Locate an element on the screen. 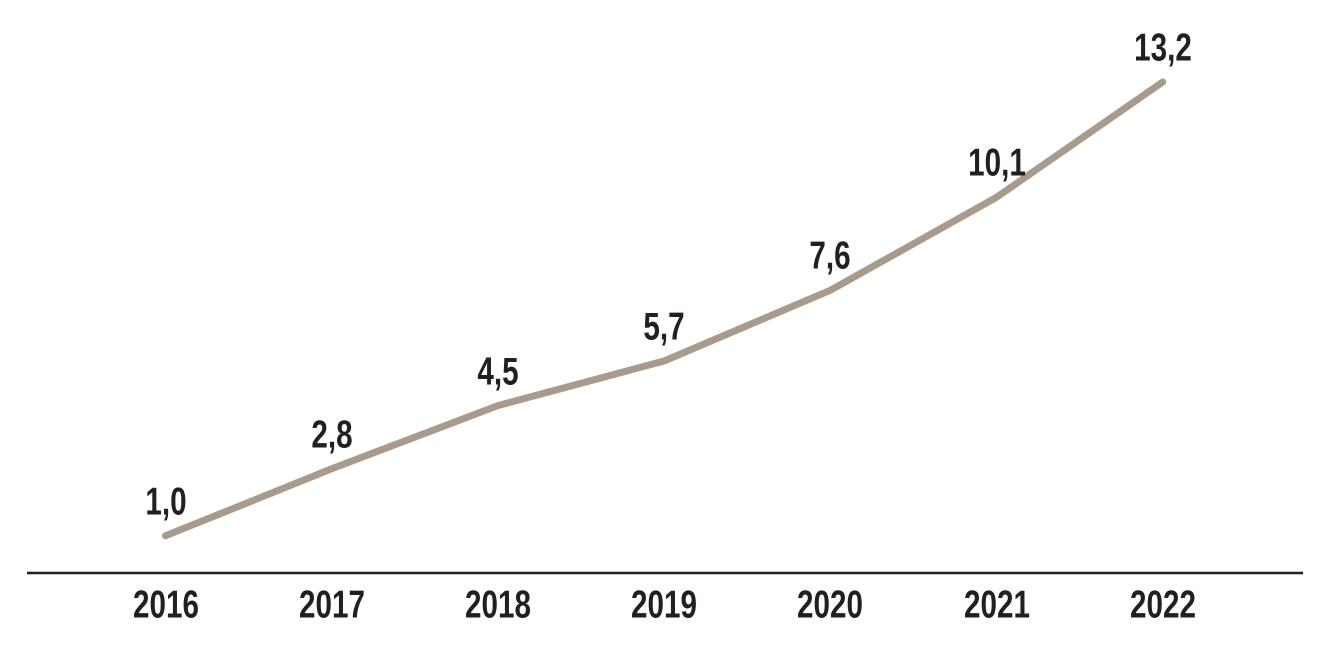 The width and height of the screenshot is (1340, 668). x-tick-label: 2019 is located at coordinates (664, 605).